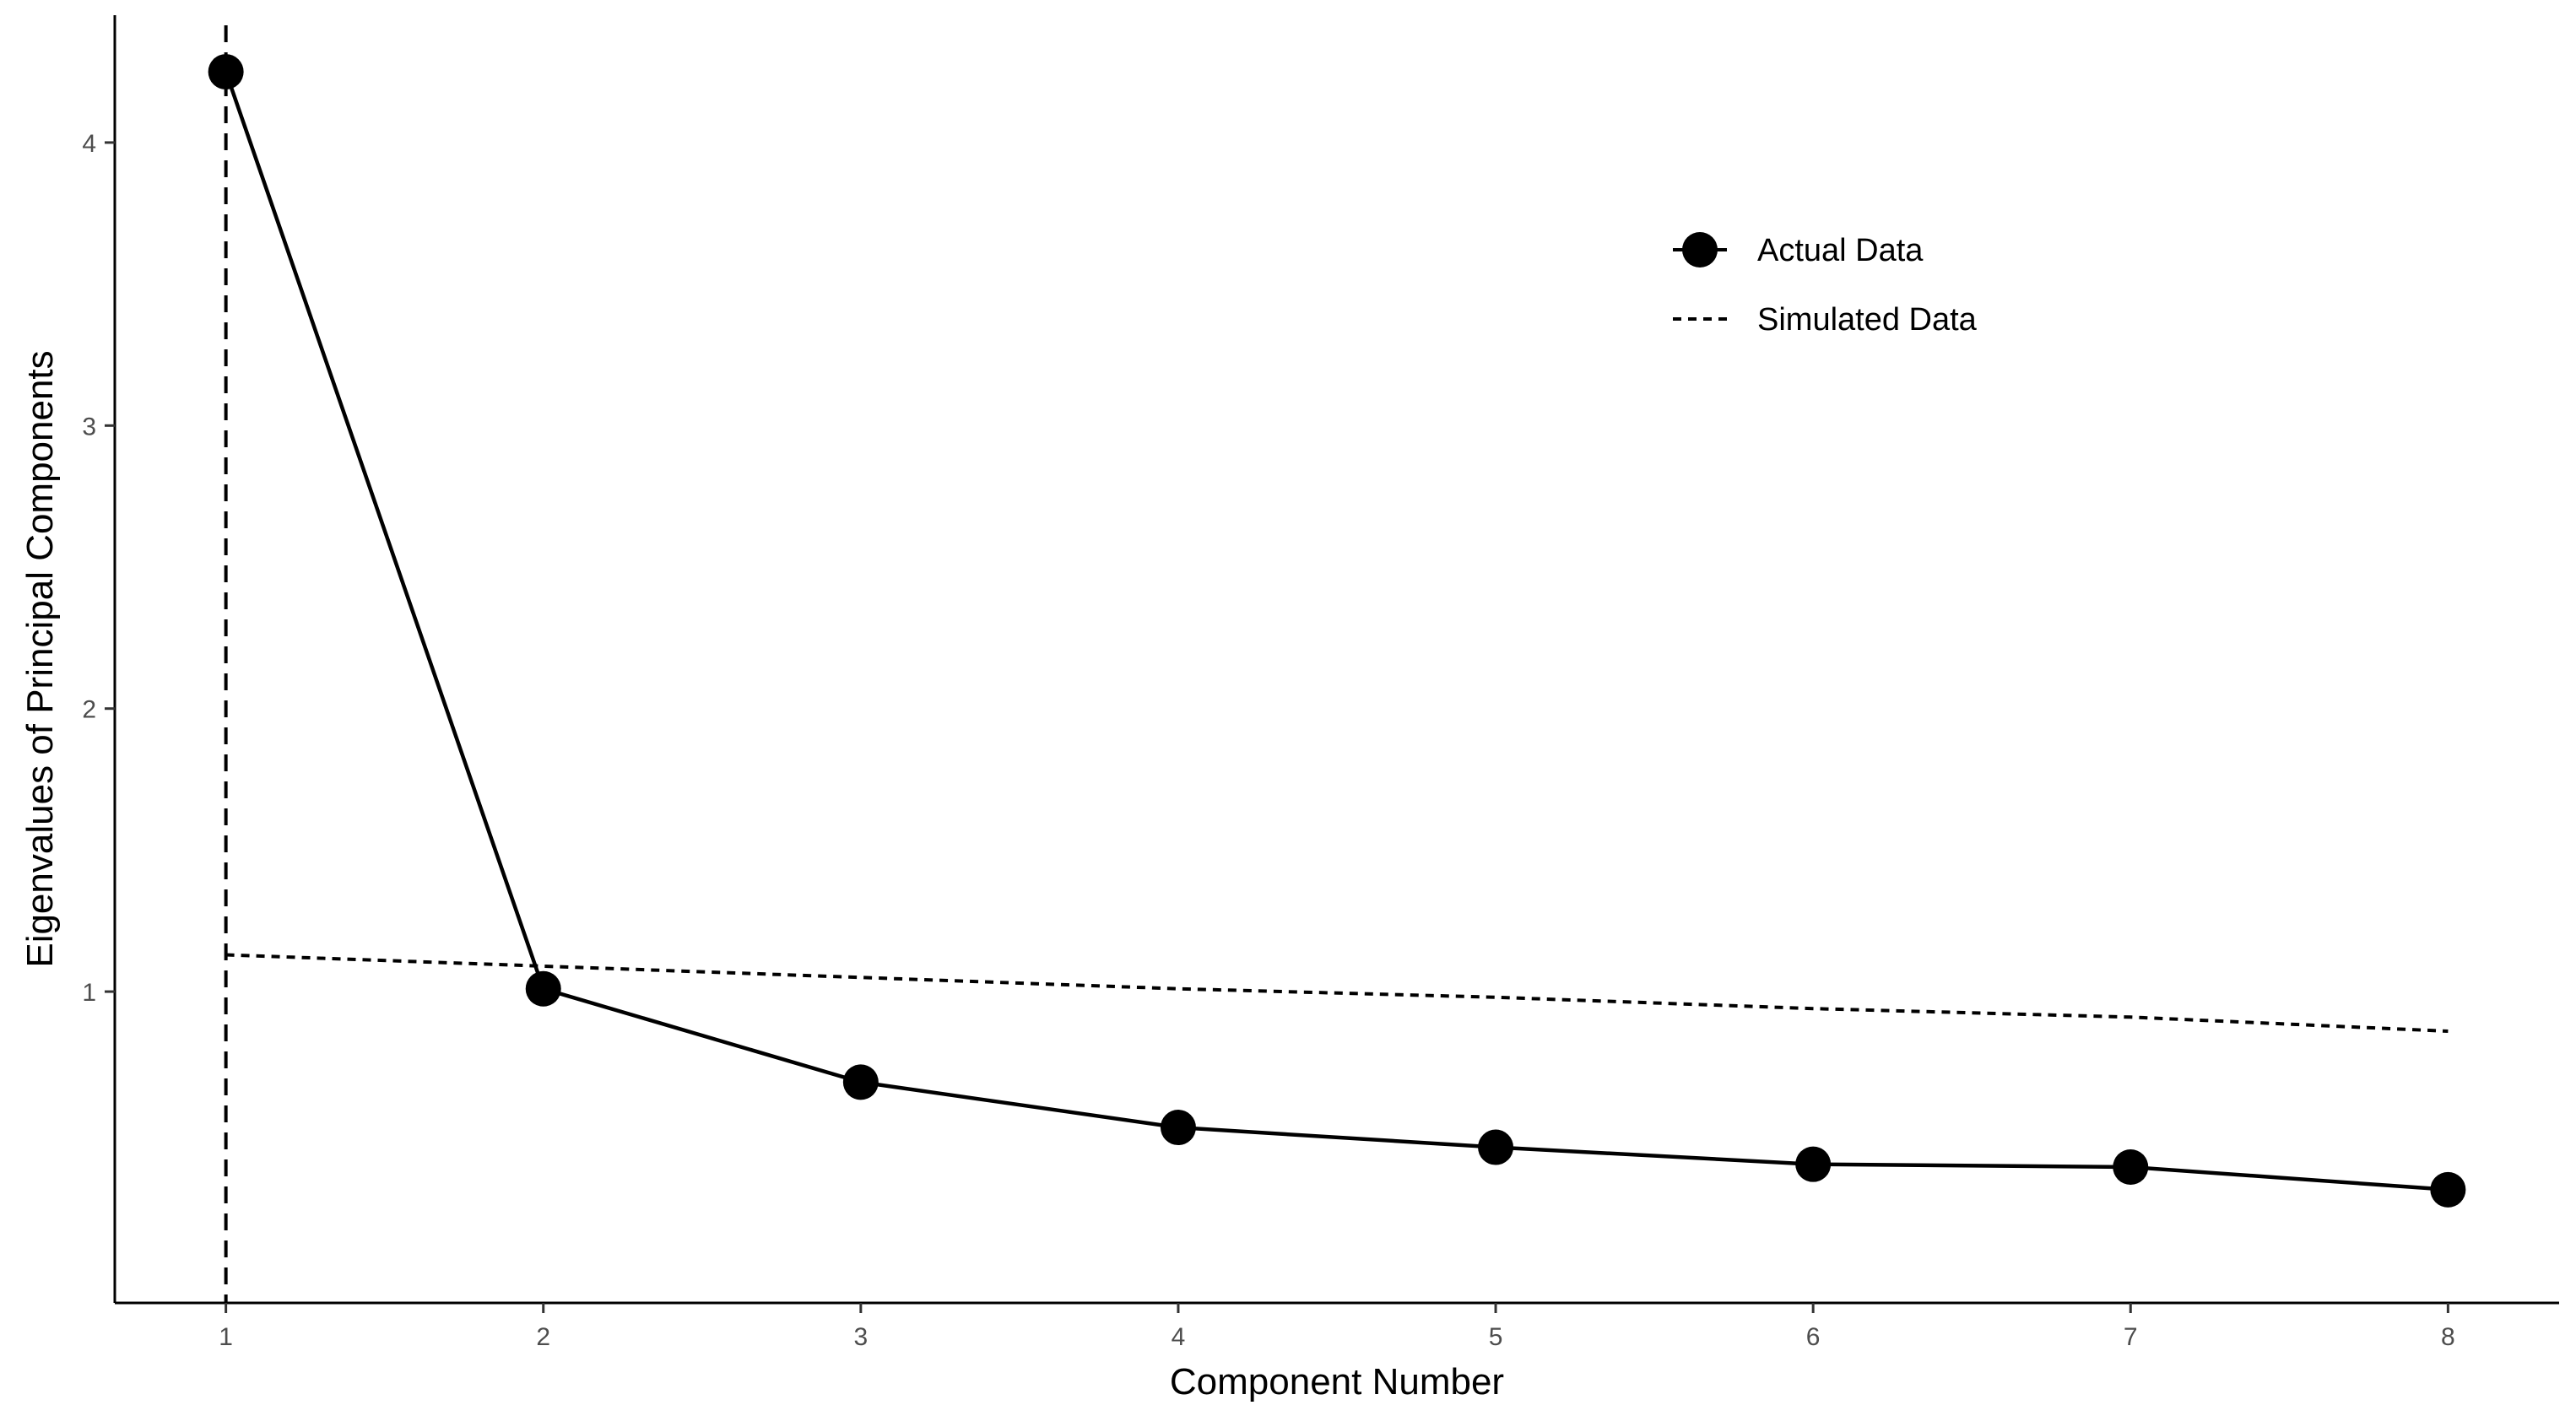 This screenshot has width=2576, height=1416. Describe the element at coordinates (543, 1337) in the screenshot. I see `x-tick-label: 2` at that location.